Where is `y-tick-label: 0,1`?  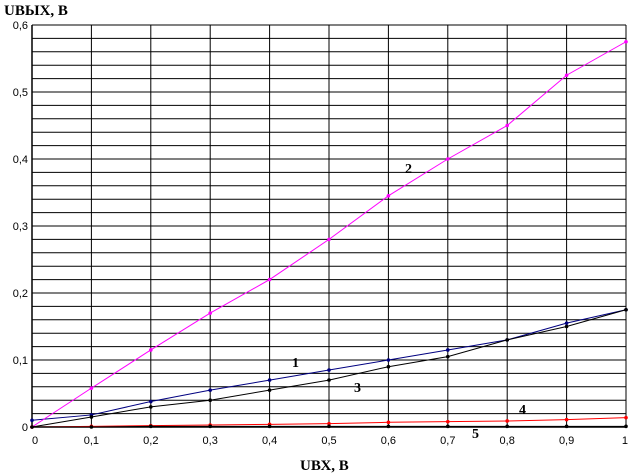
y-tick-label: 0,1 is located at coordinates (20, 361).